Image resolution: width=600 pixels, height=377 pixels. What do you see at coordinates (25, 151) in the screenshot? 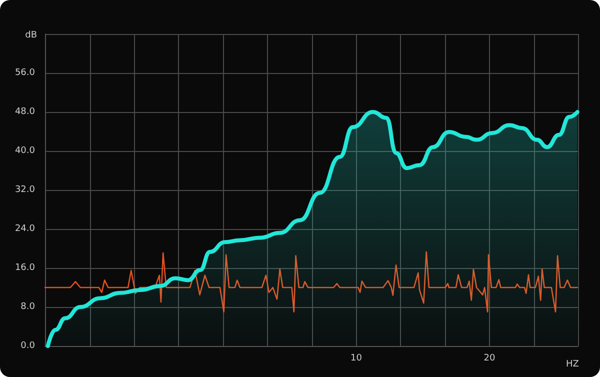
I see `y-tick-label: 40.0` at bounding box center [25, 151].